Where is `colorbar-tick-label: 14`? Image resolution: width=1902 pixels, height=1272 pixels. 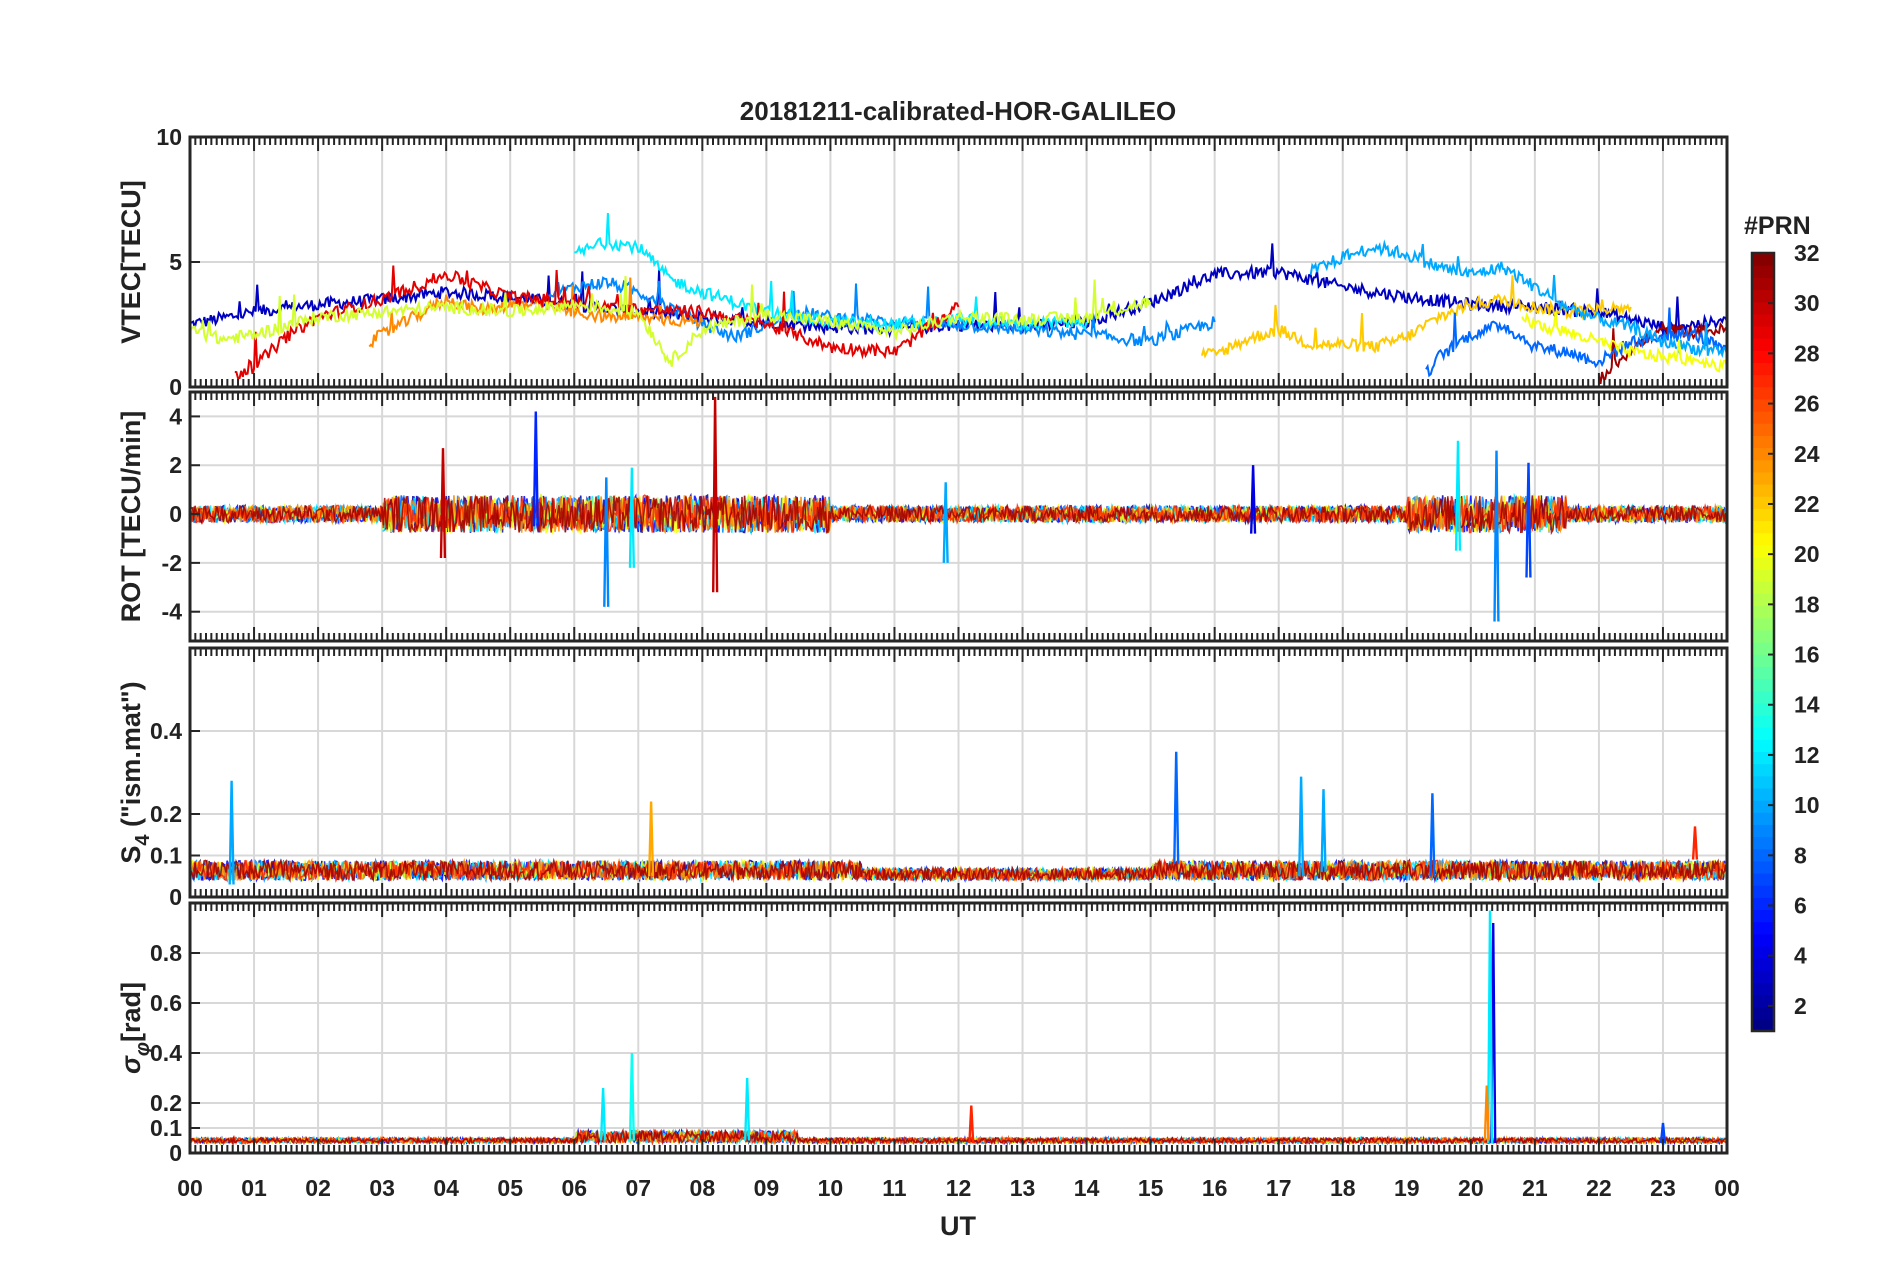 colorbar-tick-label: 14 is located at coordinates (1807, 705).